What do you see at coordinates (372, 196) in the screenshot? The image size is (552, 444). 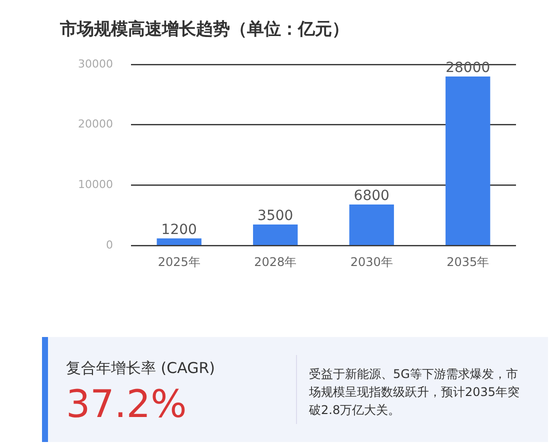 I see `data-label: 6800` at bounding box center [372, 196].